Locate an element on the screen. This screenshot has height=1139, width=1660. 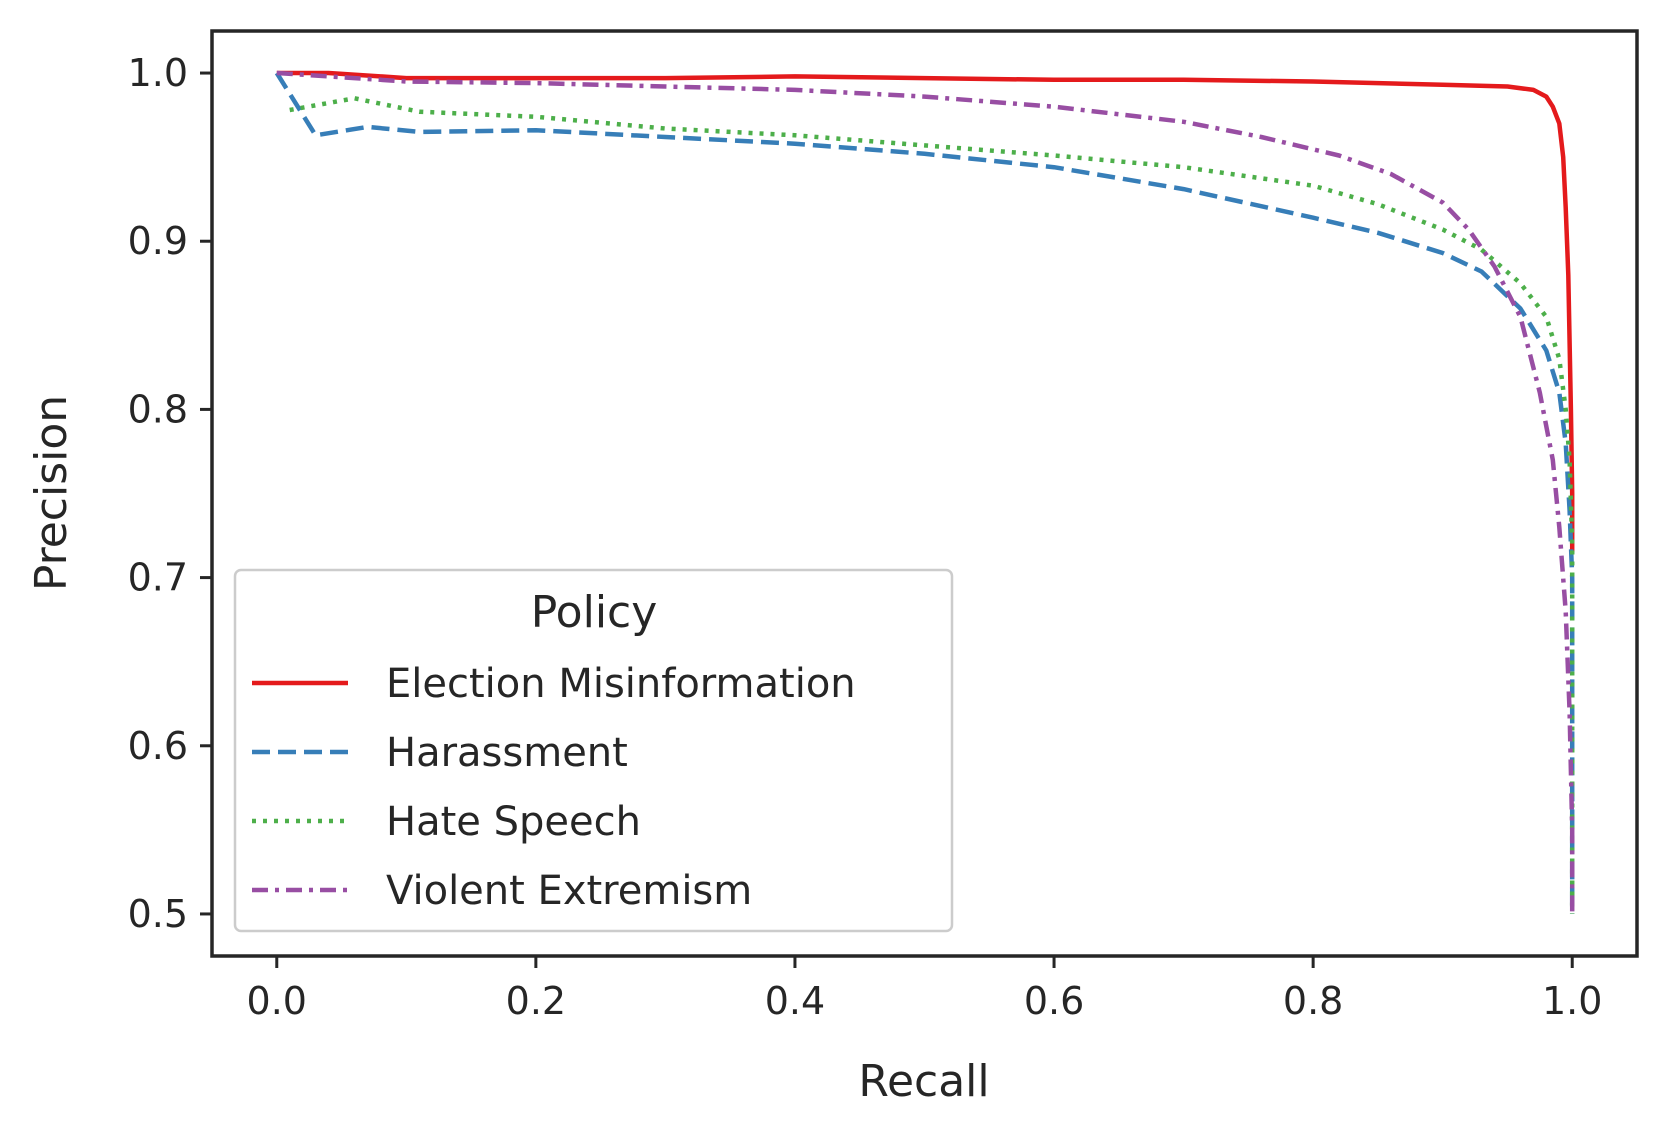
x-tick-label: 0.8 is located at coordinates (1313, 1001).